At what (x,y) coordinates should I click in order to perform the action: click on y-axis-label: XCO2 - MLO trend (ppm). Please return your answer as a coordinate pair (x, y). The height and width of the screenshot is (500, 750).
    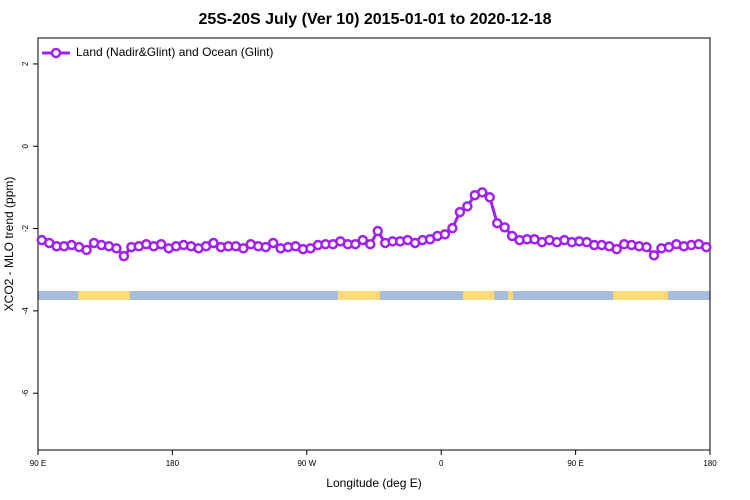
    Looking at the image, I should click on (9, 244).